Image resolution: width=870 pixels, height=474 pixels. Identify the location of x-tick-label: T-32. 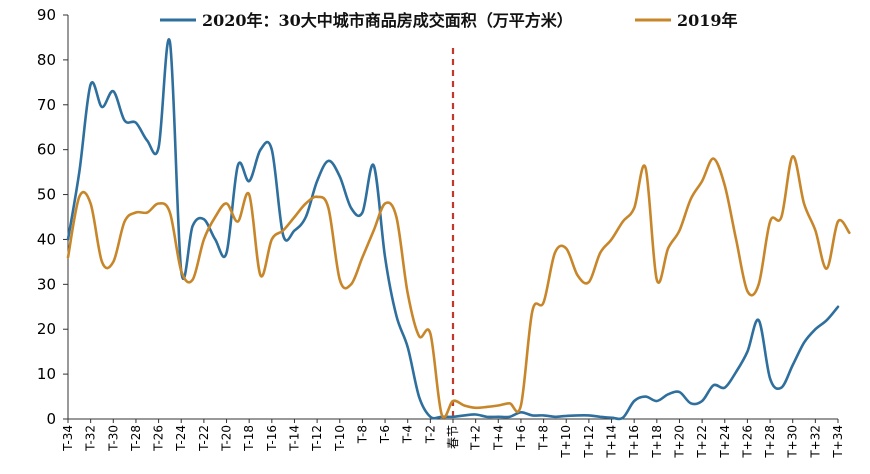
(91, 438).